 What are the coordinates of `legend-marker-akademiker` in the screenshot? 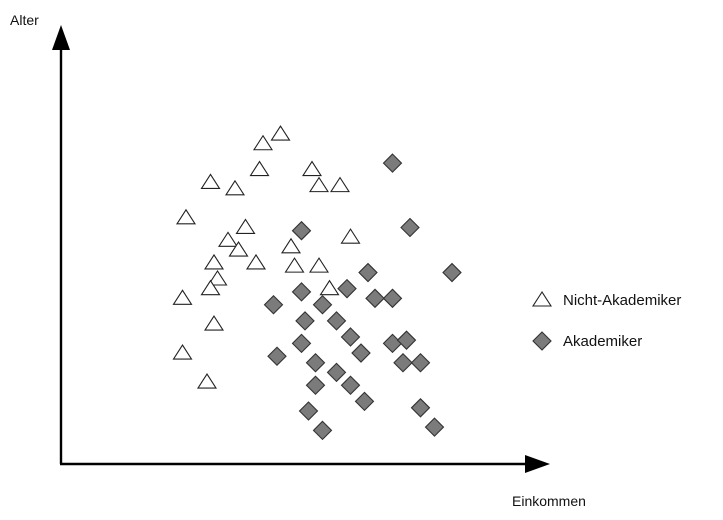 It's located at (542, 341).